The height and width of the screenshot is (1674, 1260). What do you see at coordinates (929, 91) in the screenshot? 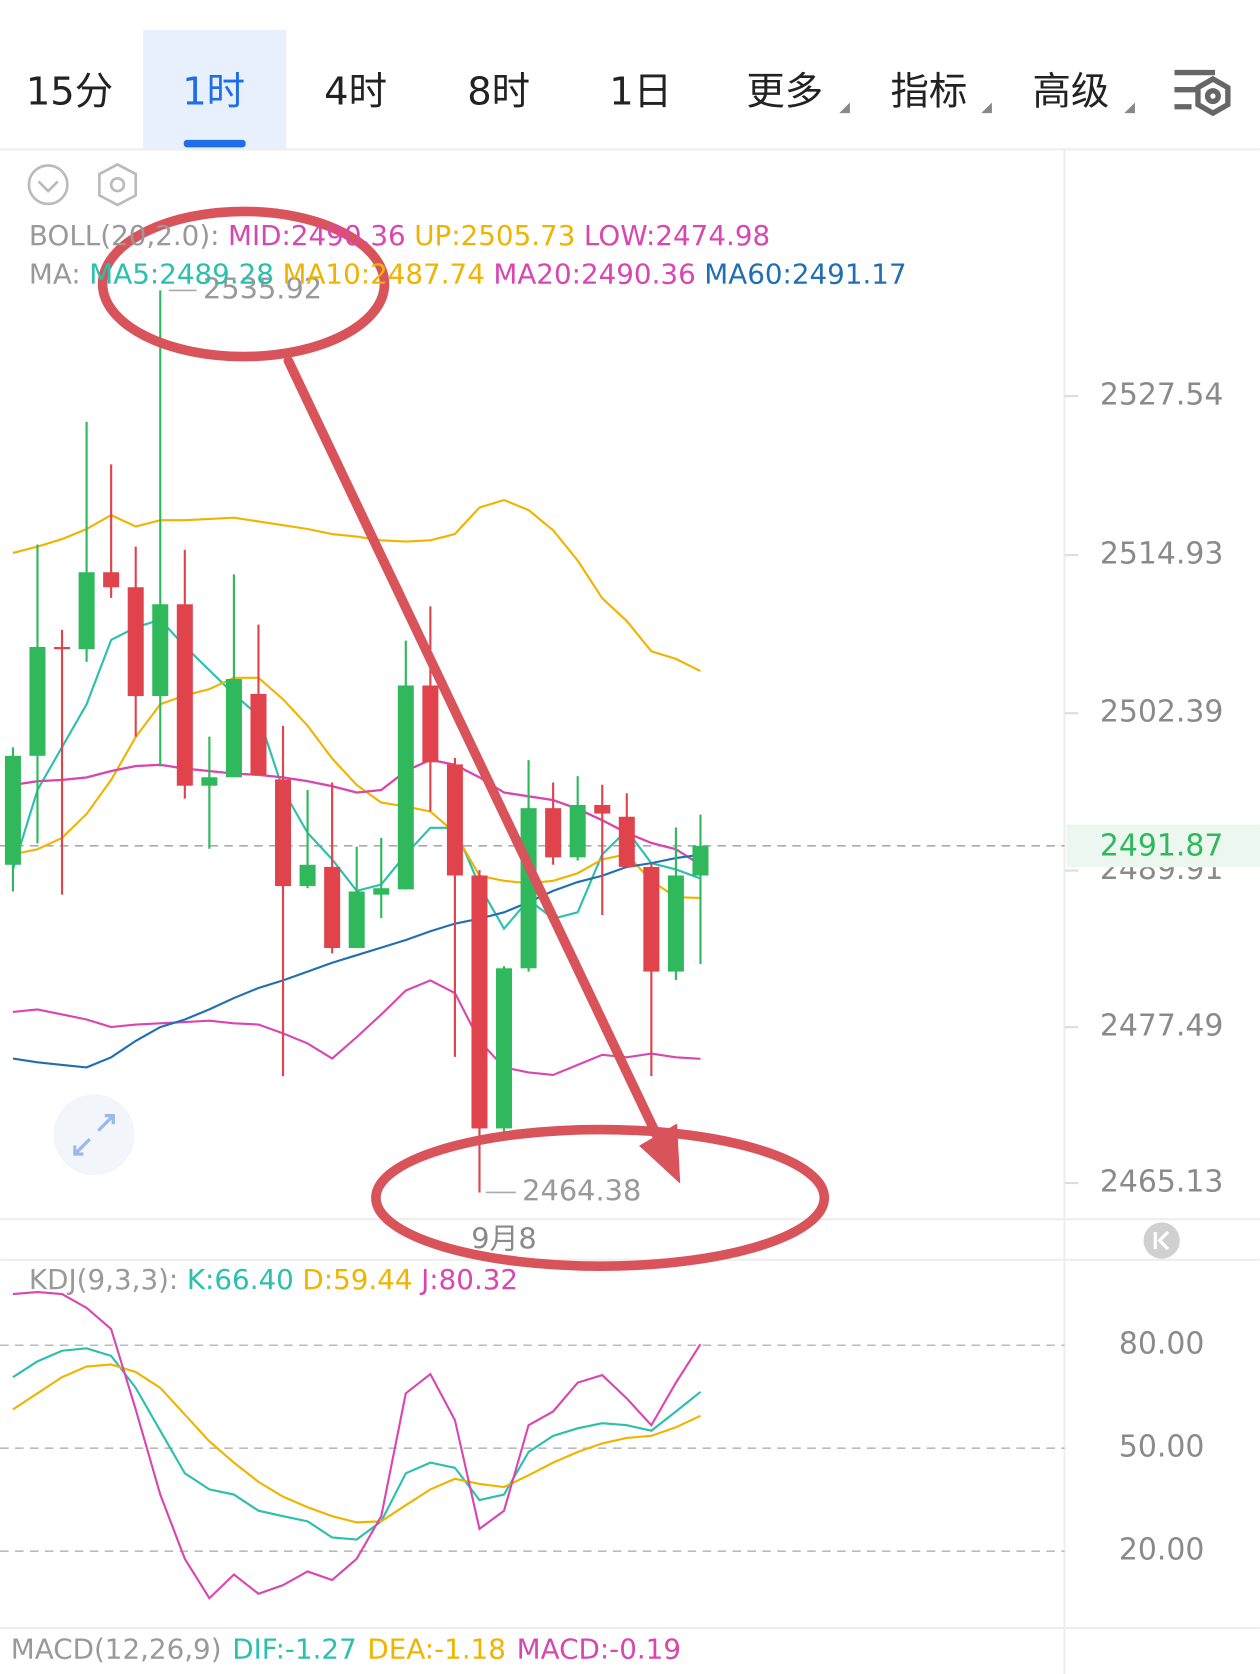
I see `tab: 指标` at bounding box center [929, 91].